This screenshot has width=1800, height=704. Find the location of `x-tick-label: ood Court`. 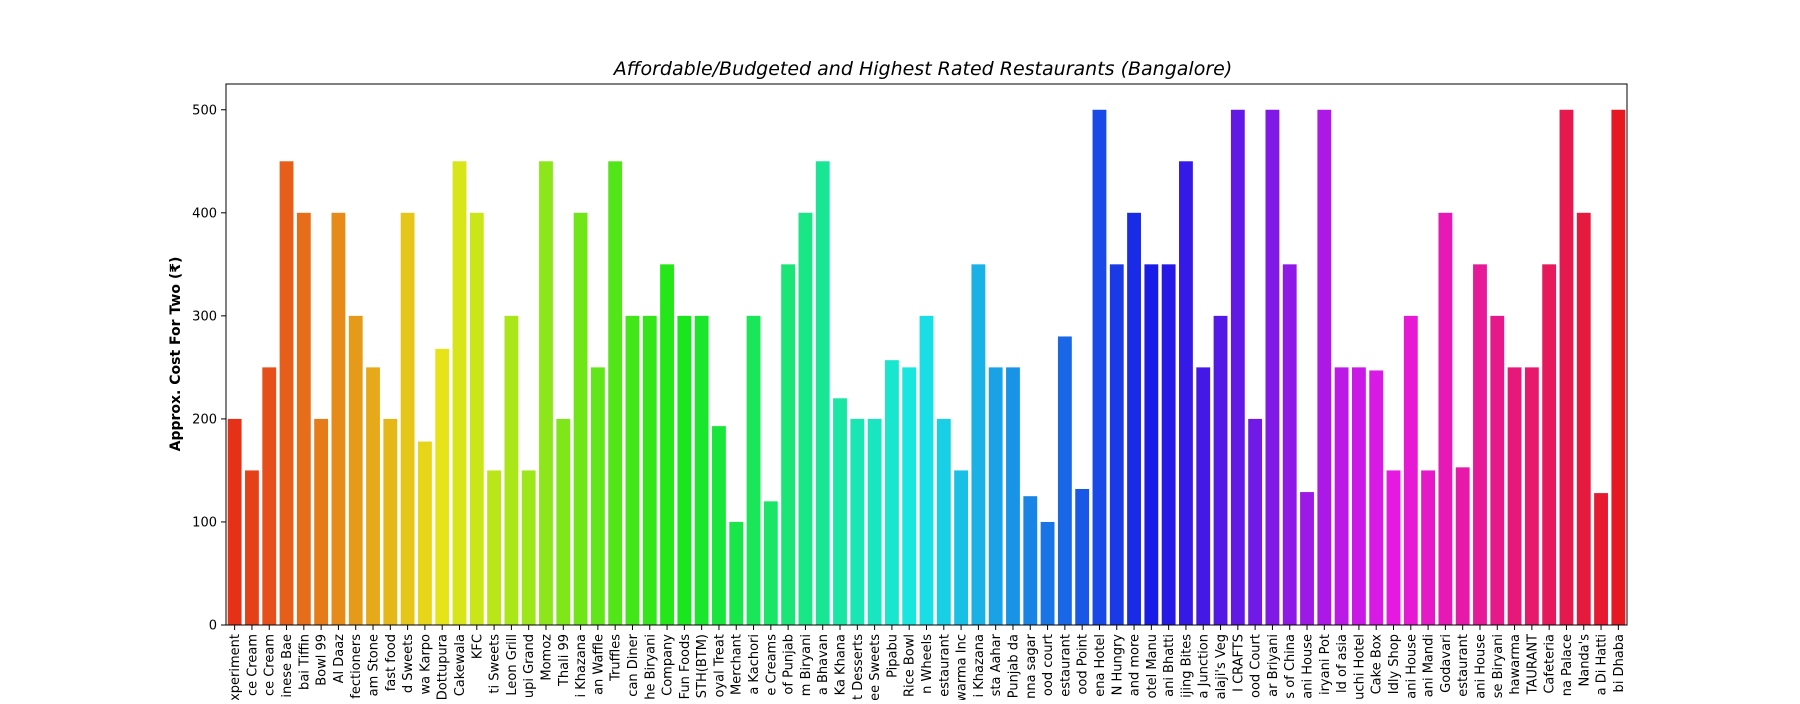

x-tick-label: ood Court is located at coordinates (1256, 666).